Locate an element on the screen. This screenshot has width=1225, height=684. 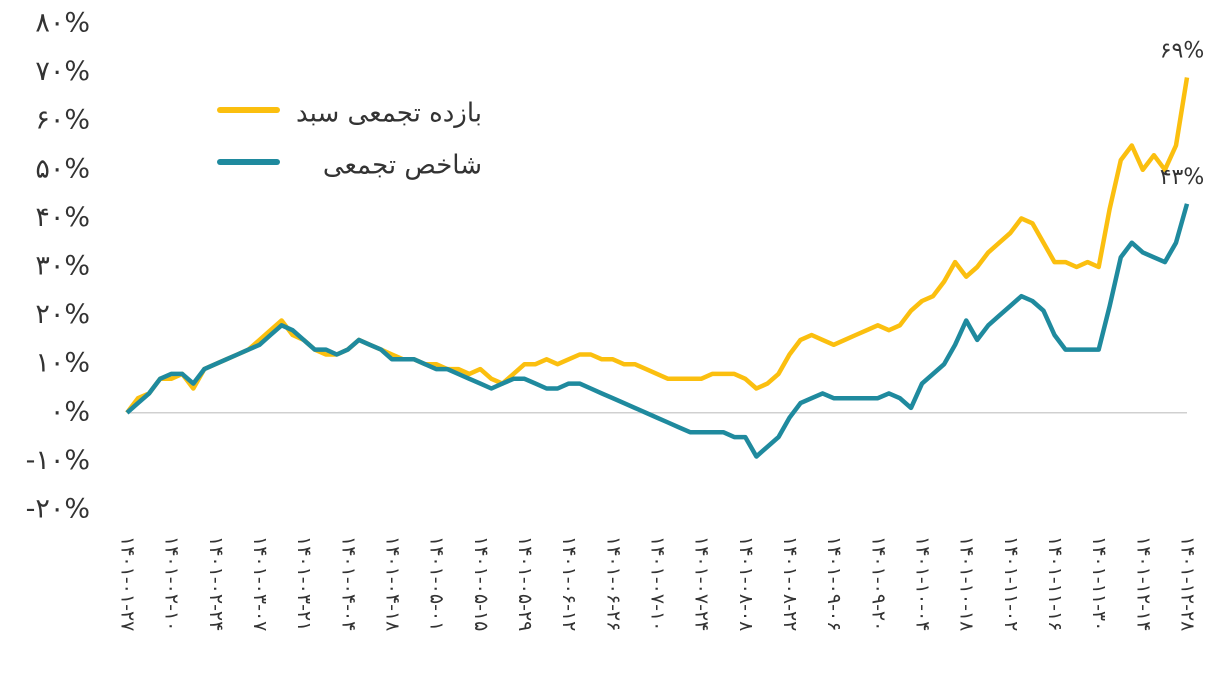
x-tick-label: ۱۴۰۱-۰۵-۲۹ is located at coordinates (525, 583).